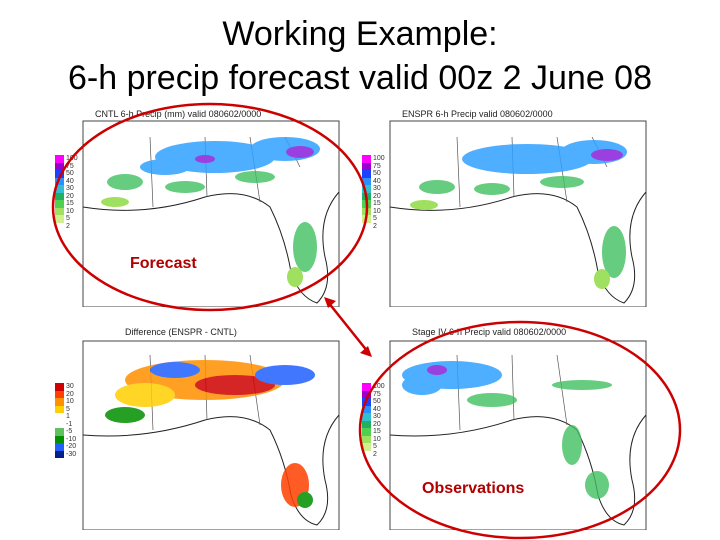 Image resolution: width=720 pixels, height=540 pixels. What do you see at coordinates (518, 213) in the screenshot?
I see `enspr-precip-map` at bounding box center [518, 213].